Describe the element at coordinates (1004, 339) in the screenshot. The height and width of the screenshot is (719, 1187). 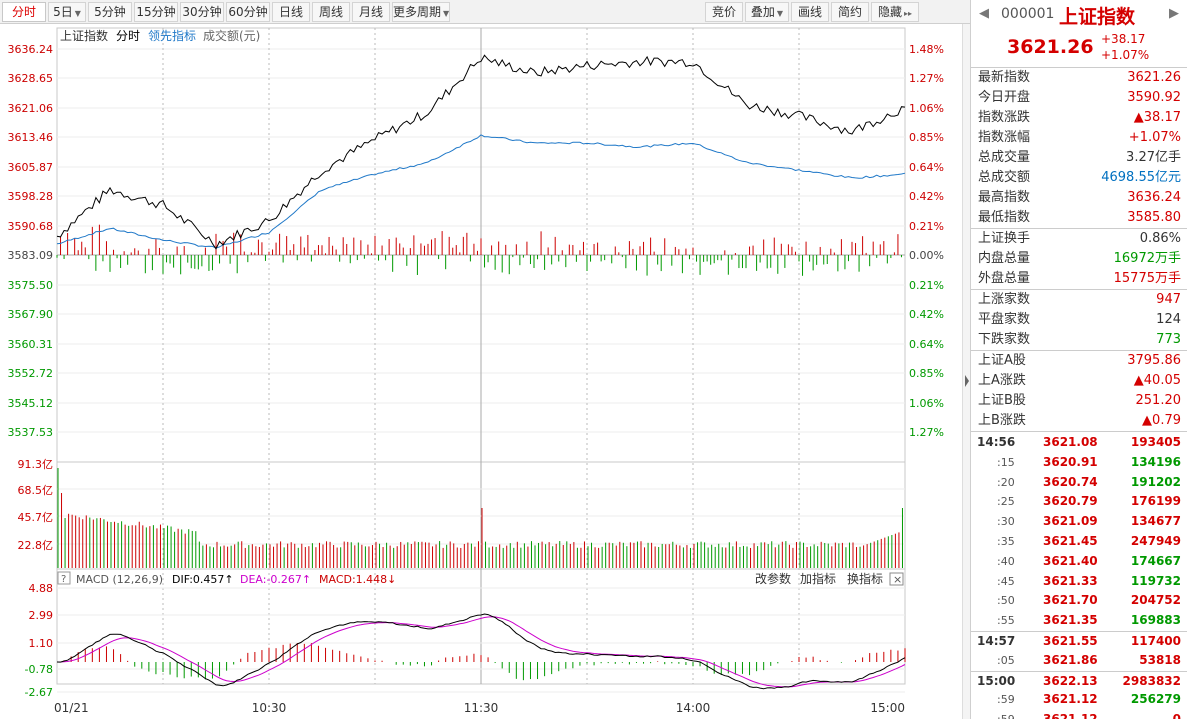
I see `stat-label: 下跌家数` at that location.